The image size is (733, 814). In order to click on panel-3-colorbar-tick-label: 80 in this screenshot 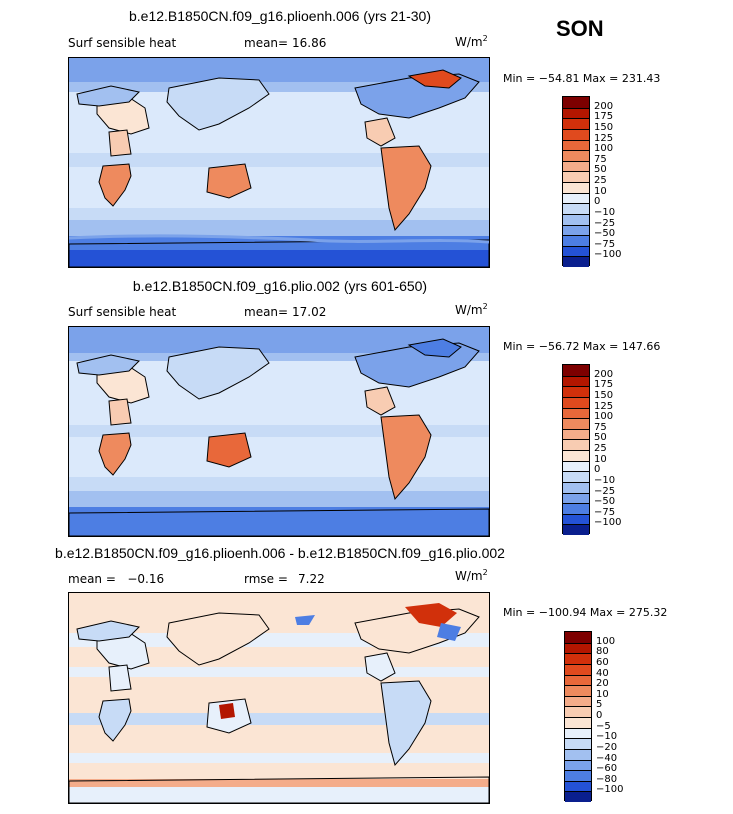, I will do `click(602, 652)`.